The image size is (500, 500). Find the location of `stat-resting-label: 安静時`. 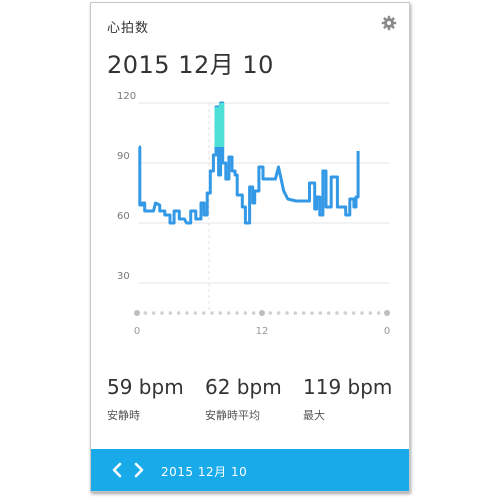

stat-resting-label: 安静時 is located at coordinates (123, 415).